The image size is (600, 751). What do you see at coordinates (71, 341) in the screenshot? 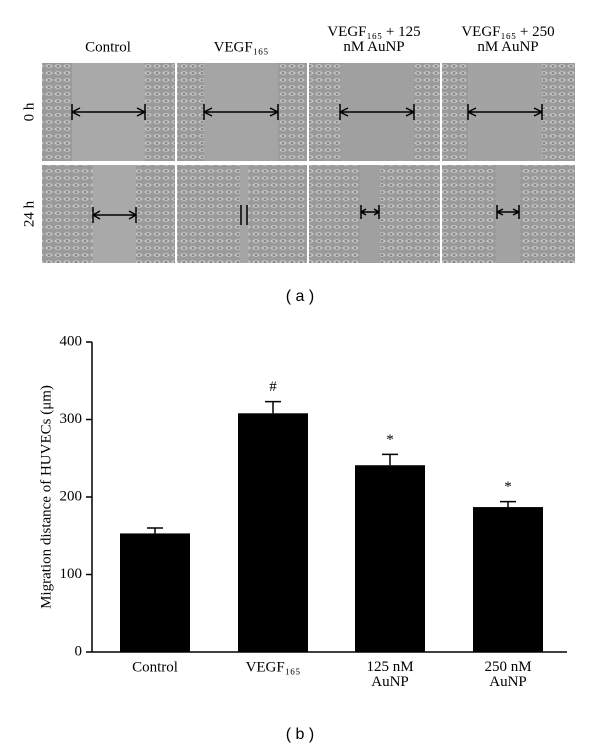
I see `y-tick-label: 400` at bounding box center [71, 341].